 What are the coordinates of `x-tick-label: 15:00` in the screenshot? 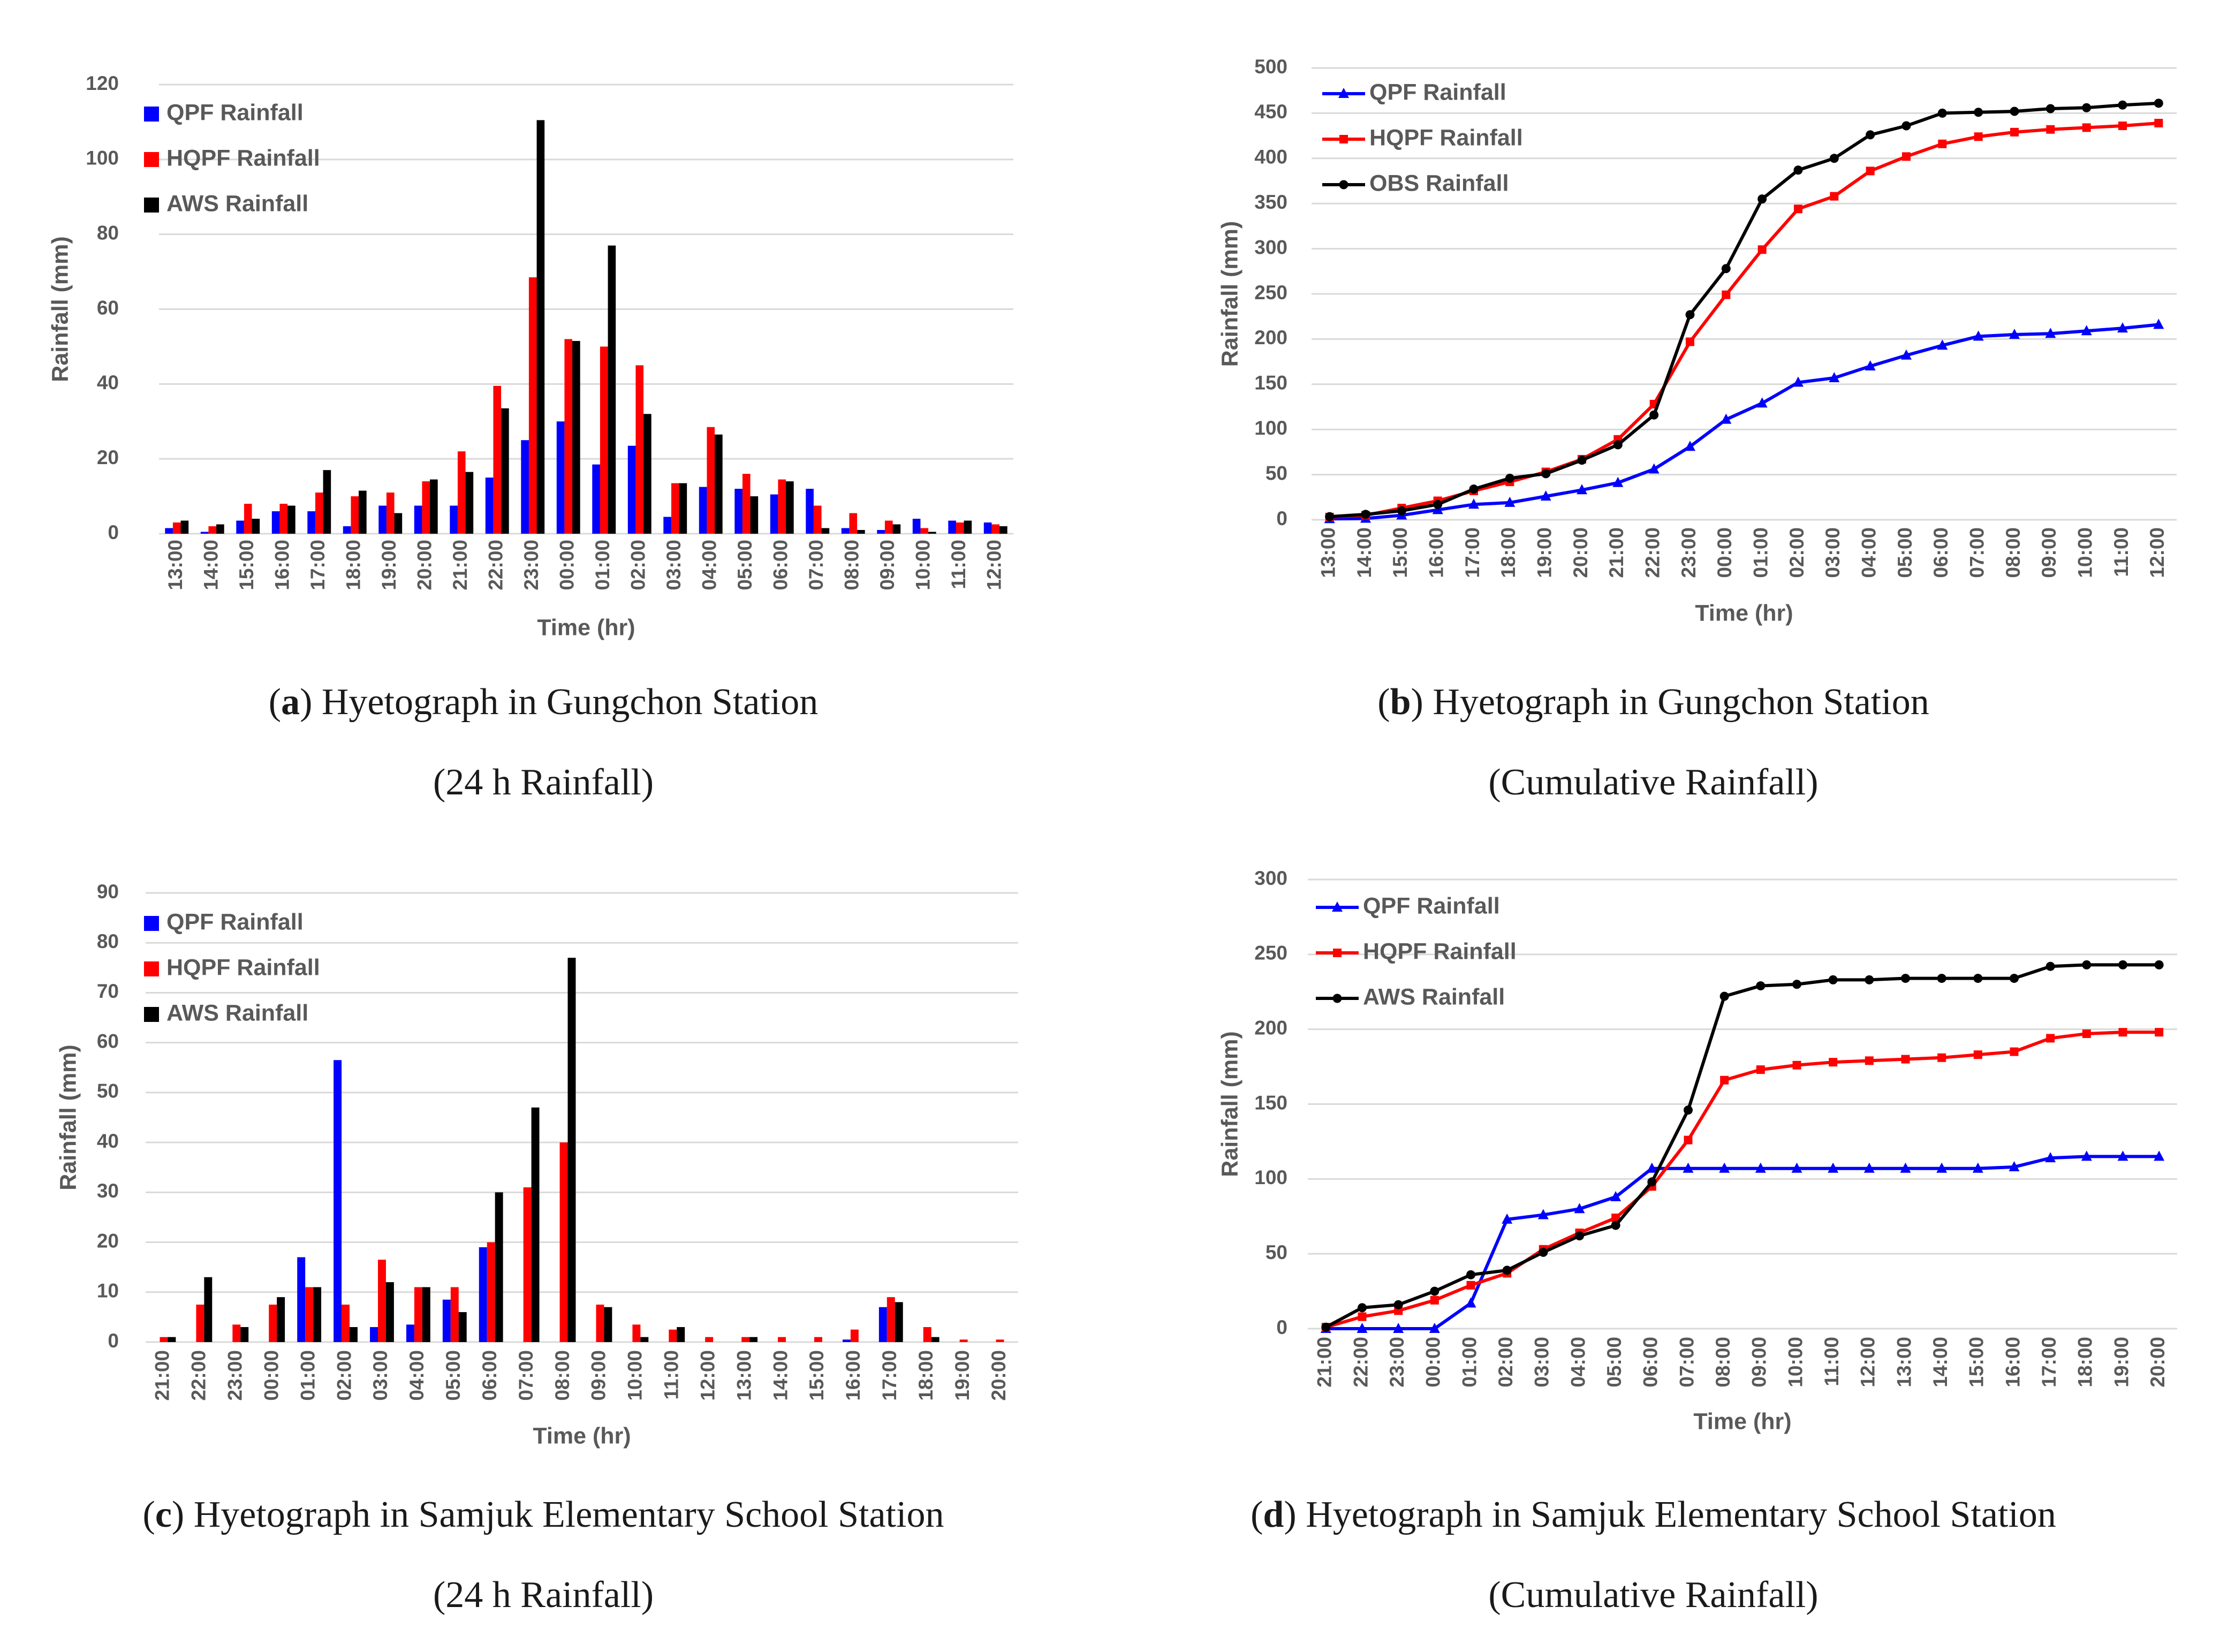 It's located at (1977, 1362).